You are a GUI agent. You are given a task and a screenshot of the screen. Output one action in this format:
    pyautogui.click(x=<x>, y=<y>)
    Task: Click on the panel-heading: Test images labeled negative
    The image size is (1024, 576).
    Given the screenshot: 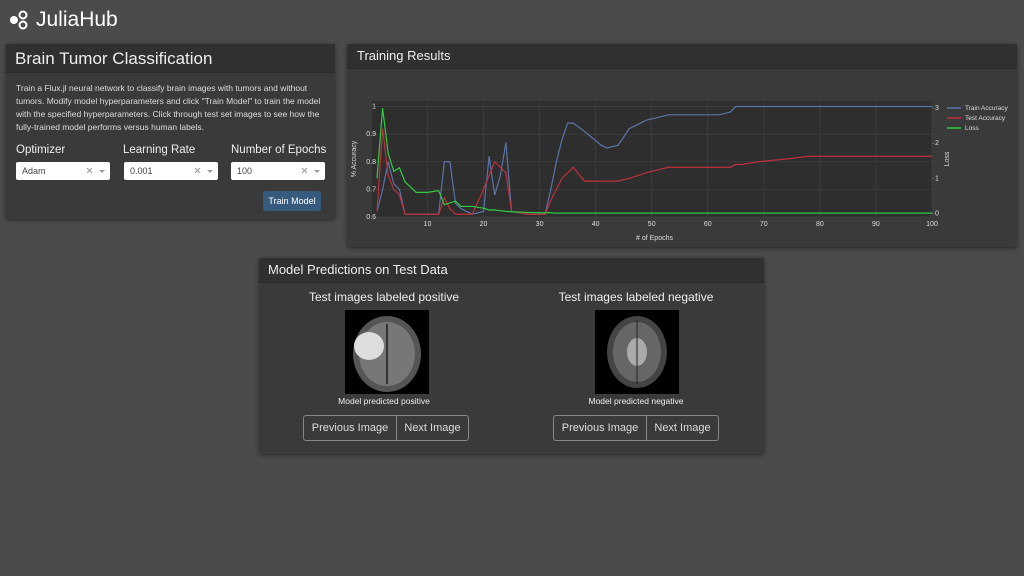 What is the action you would take?
    pyautogui.click(x=636, y=297)
    